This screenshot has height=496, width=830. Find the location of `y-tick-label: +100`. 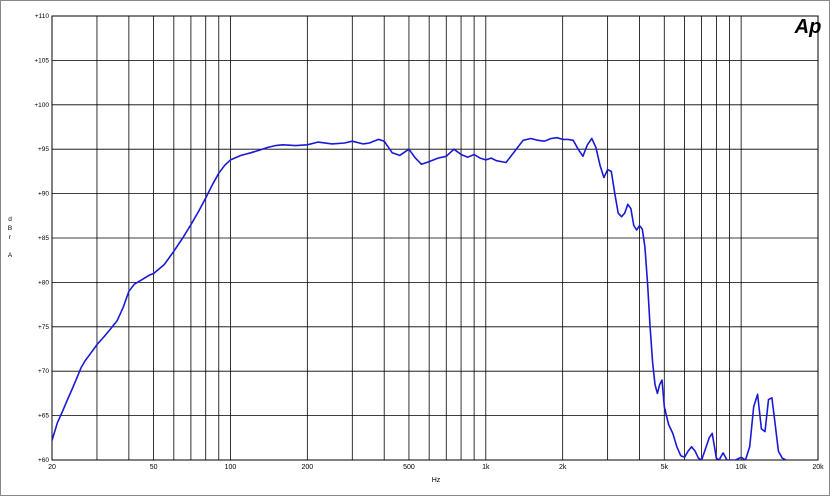

y-tick-label: +100 is located at coordinates (41, 105).